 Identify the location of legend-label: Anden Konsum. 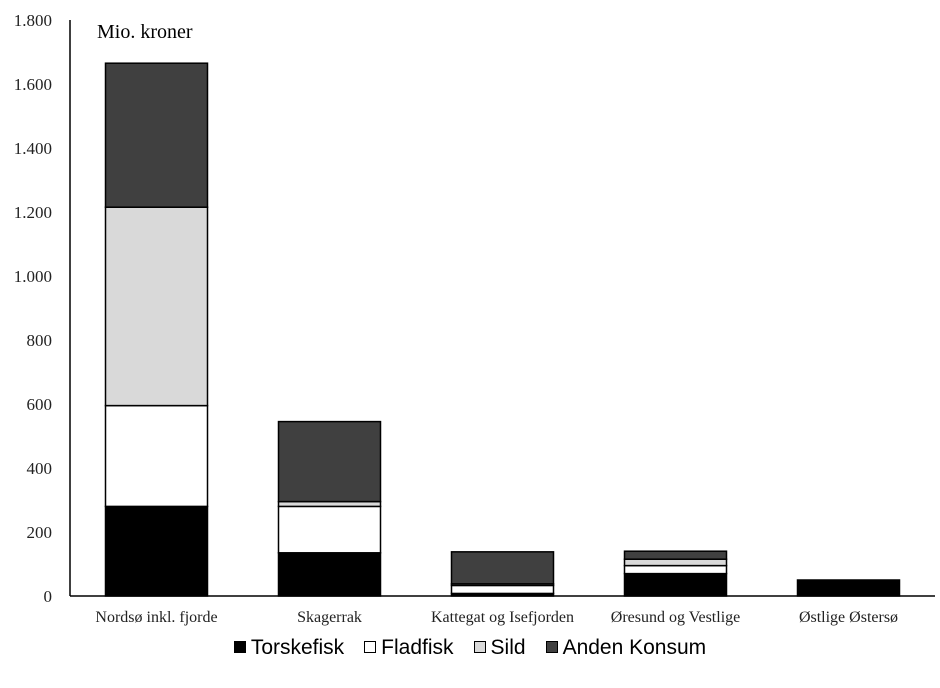
(634, 647).